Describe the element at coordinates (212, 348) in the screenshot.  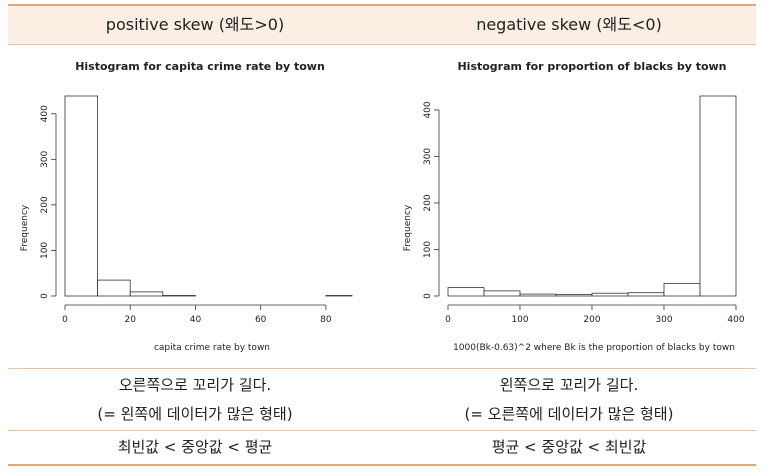
I see `x-axis-label: capita crime rate by town` at that location.